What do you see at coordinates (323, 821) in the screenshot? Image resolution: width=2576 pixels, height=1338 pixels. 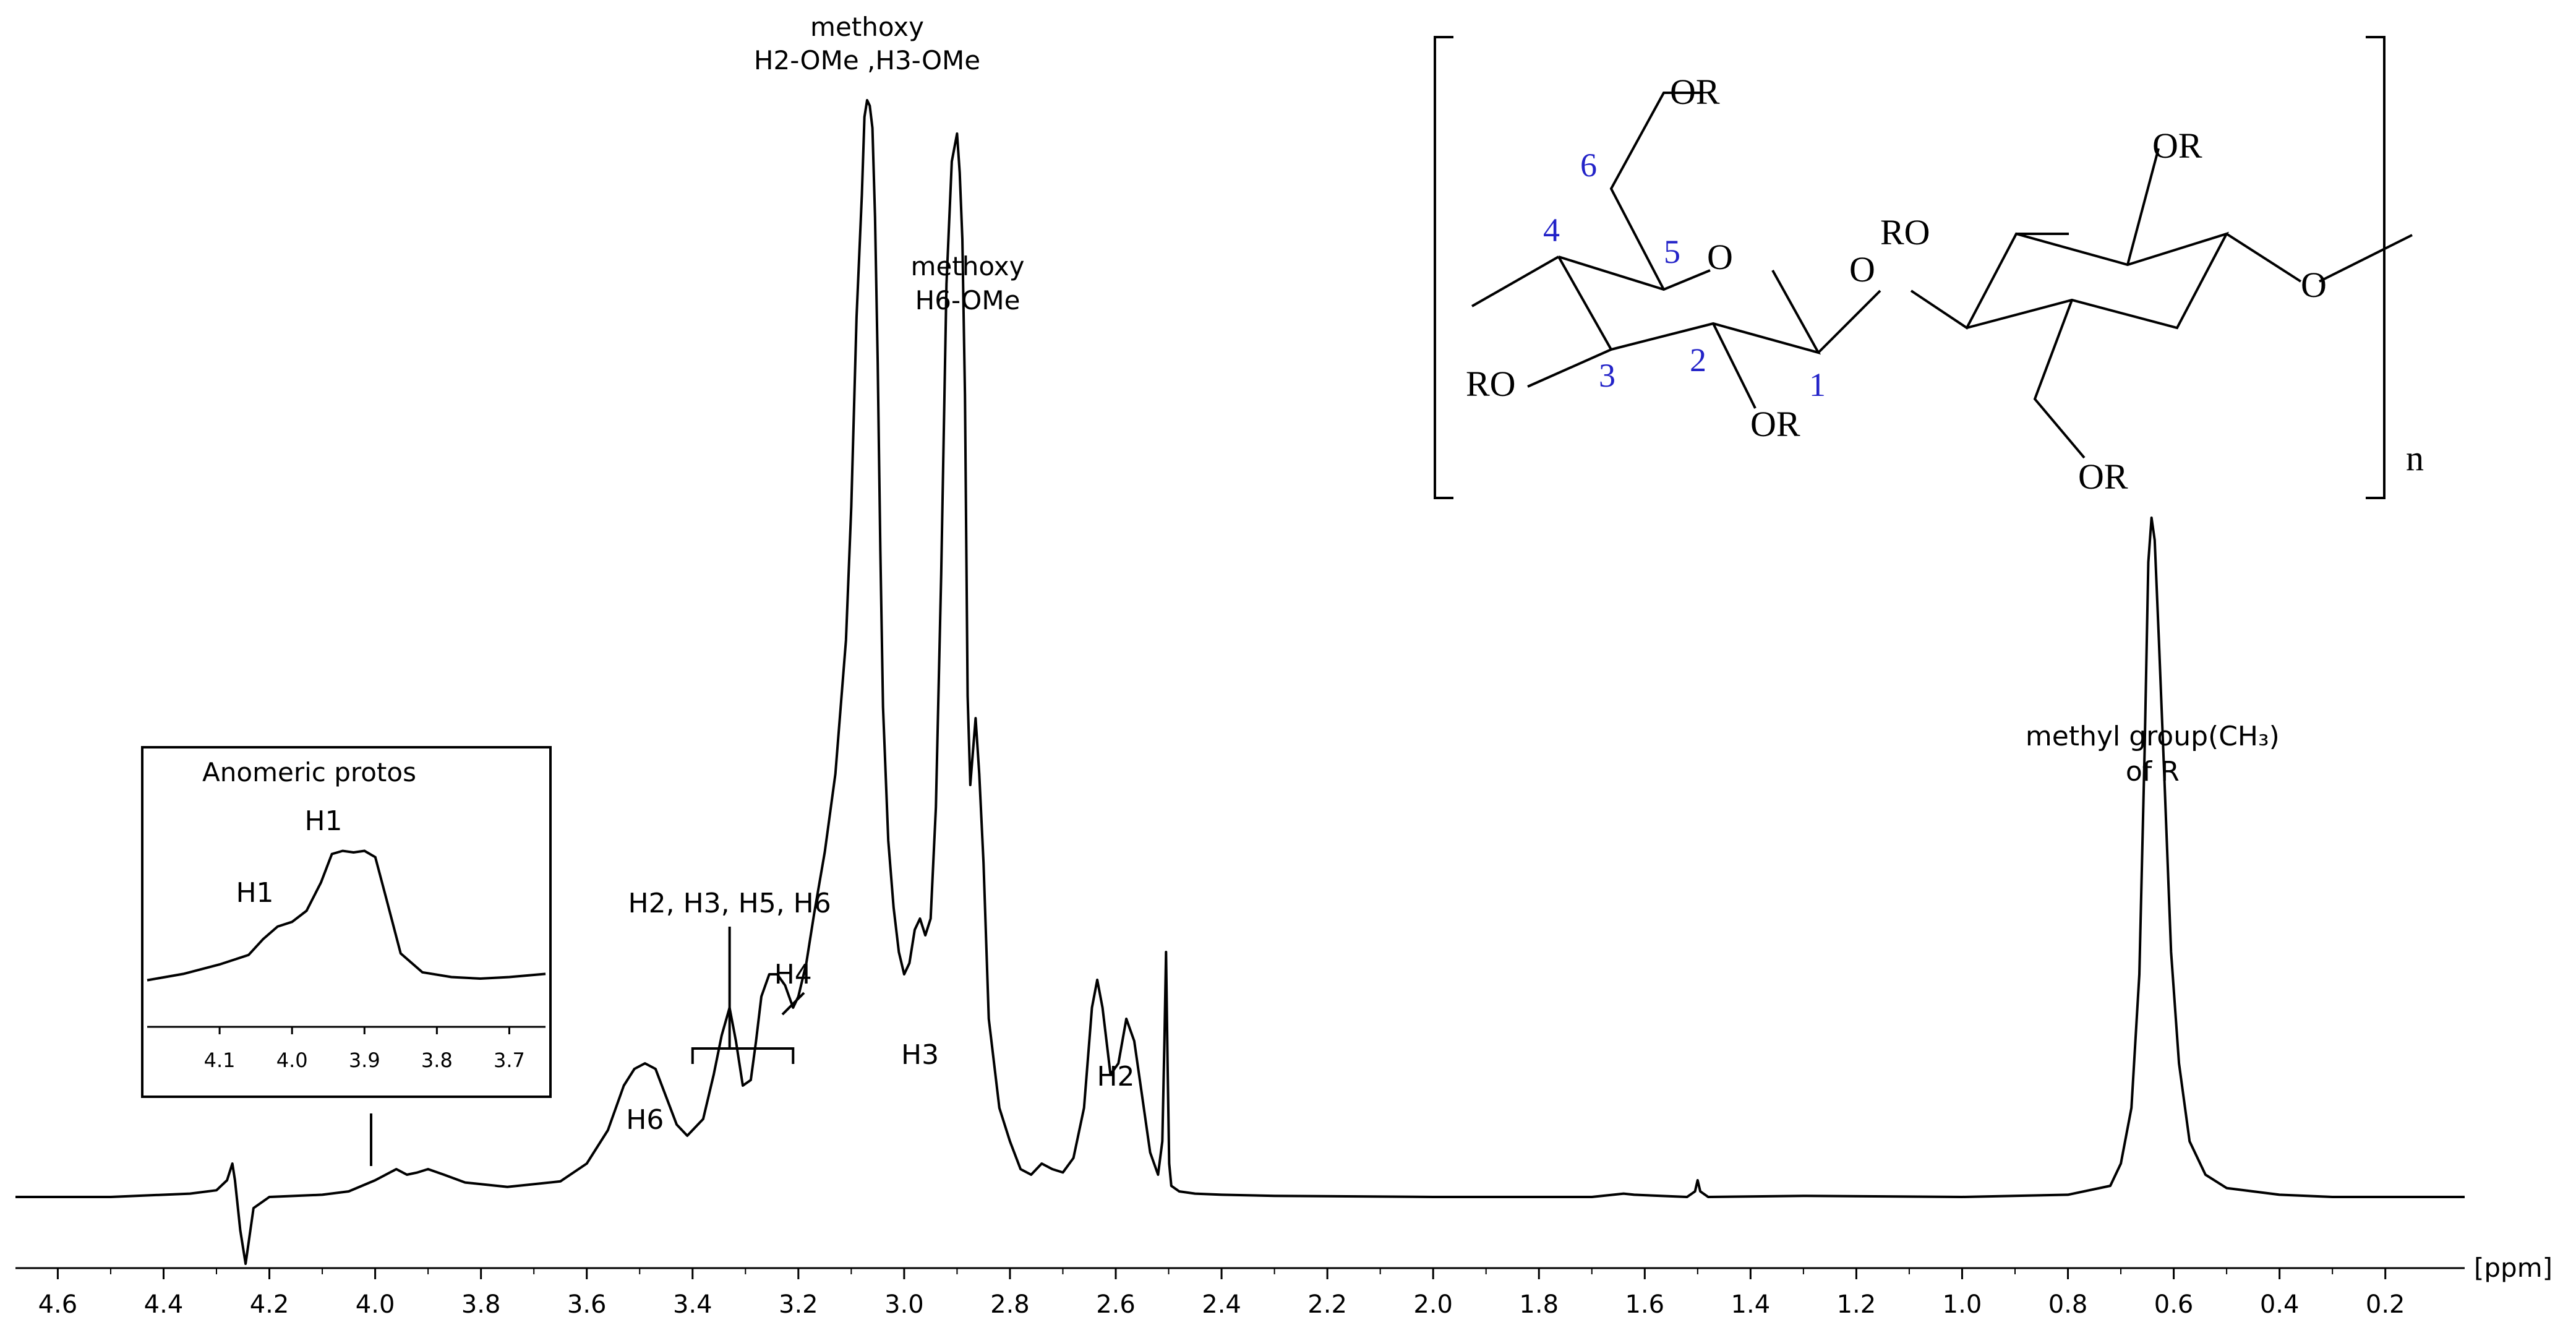 I see `inset-peak-label-top: H1` at bounding box center [323, 821].